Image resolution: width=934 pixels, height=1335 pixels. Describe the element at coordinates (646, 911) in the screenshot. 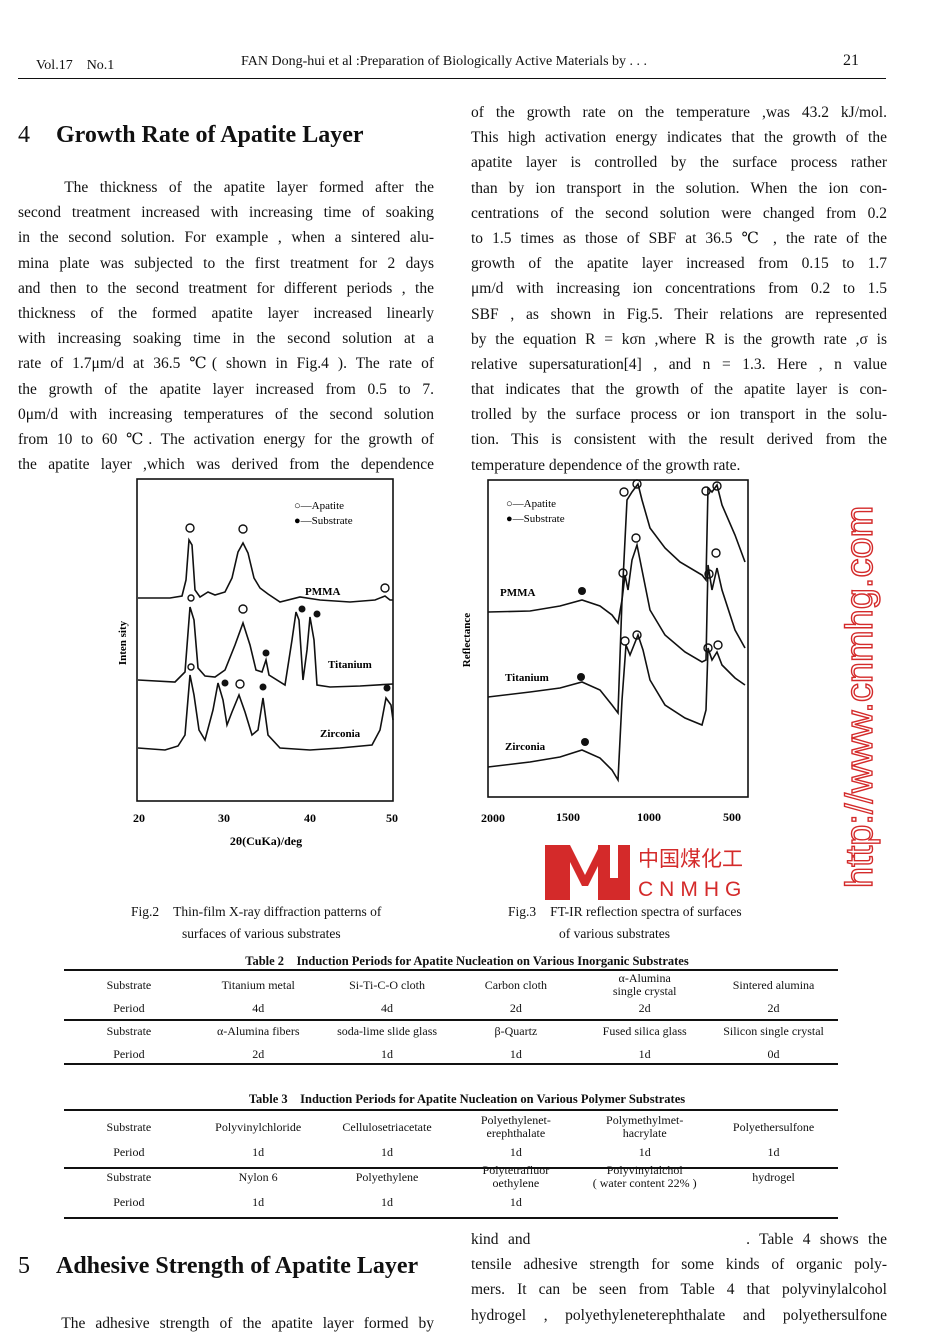

I see `caption-text: FT-IR reflection spectra of surfaces` at that location.